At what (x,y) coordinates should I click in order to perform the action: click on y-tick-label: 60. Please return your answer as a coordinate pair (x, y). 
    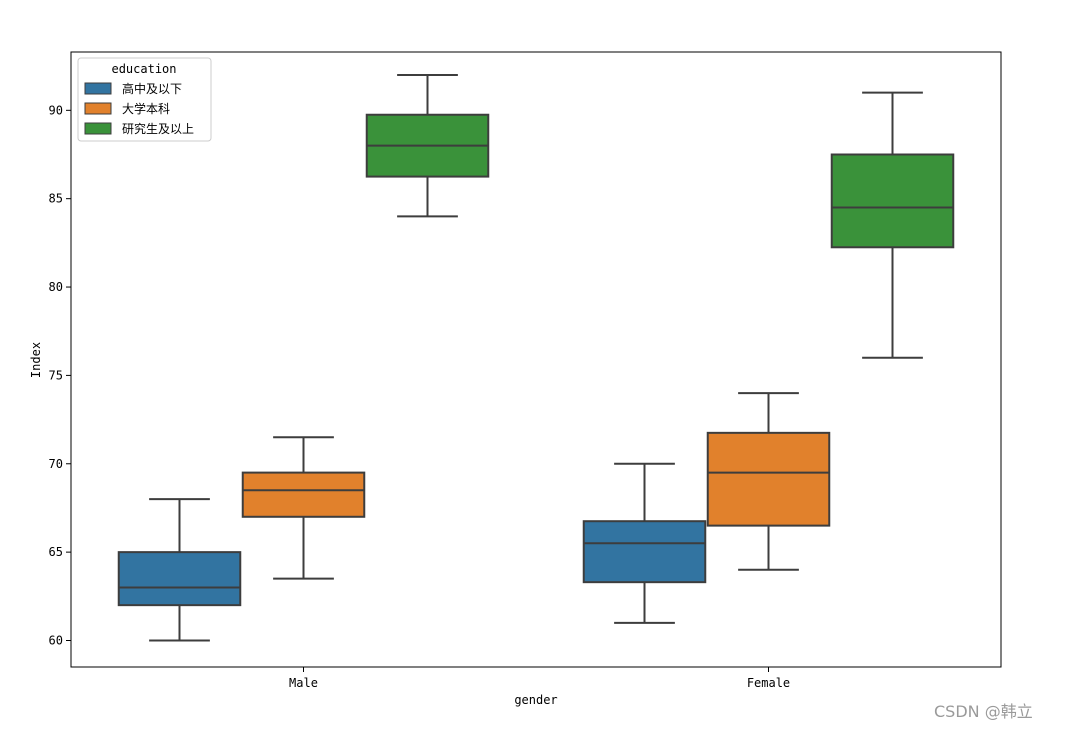
    Looking at the image, I should click on (56, 640).